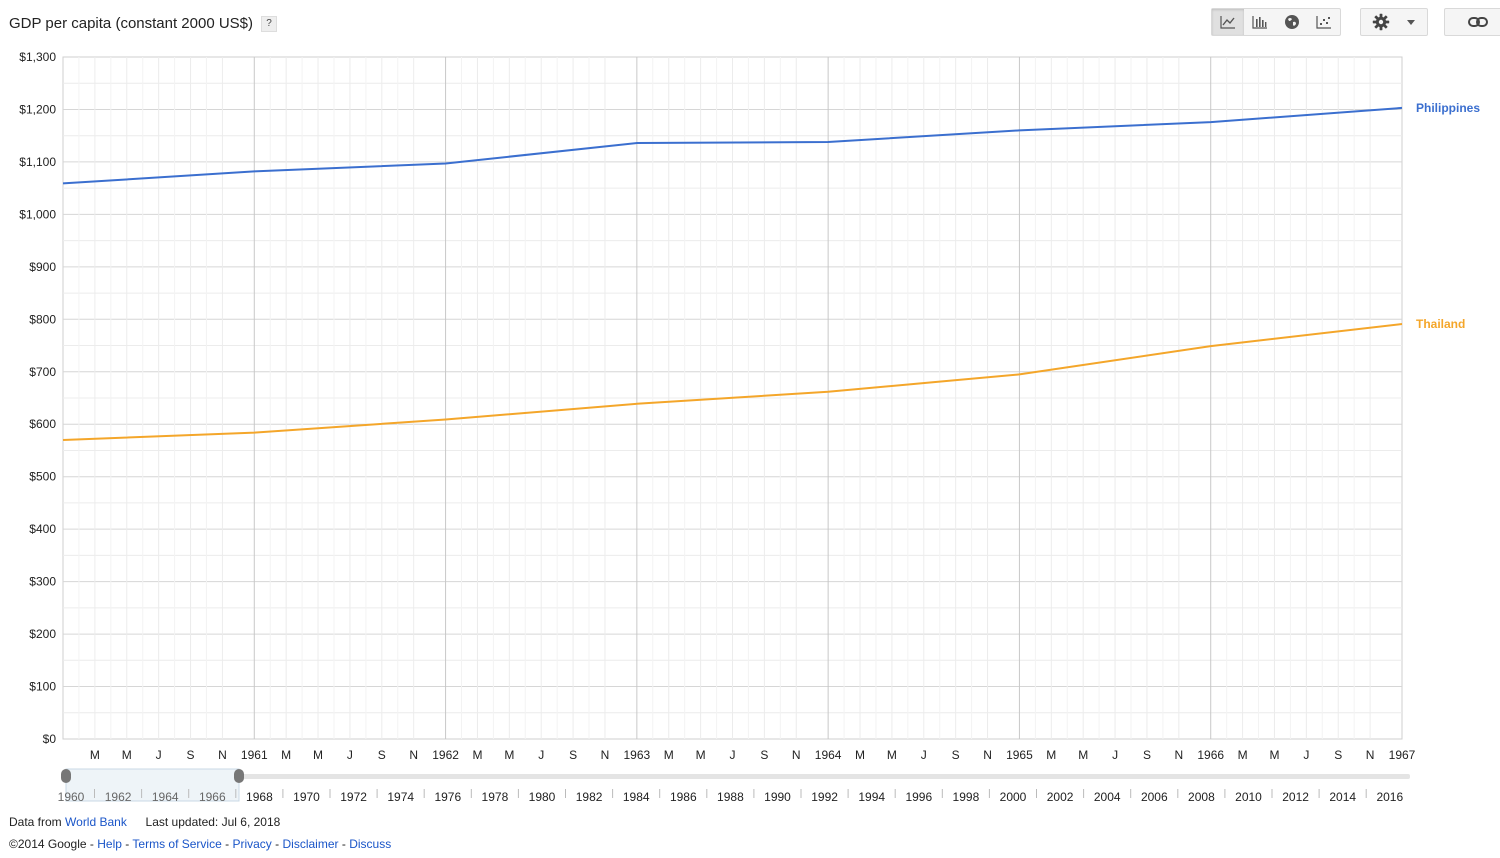 This screenshot has height=858, width=1500. I want to click on timeline-year-label: 1984, so click(636, 797).